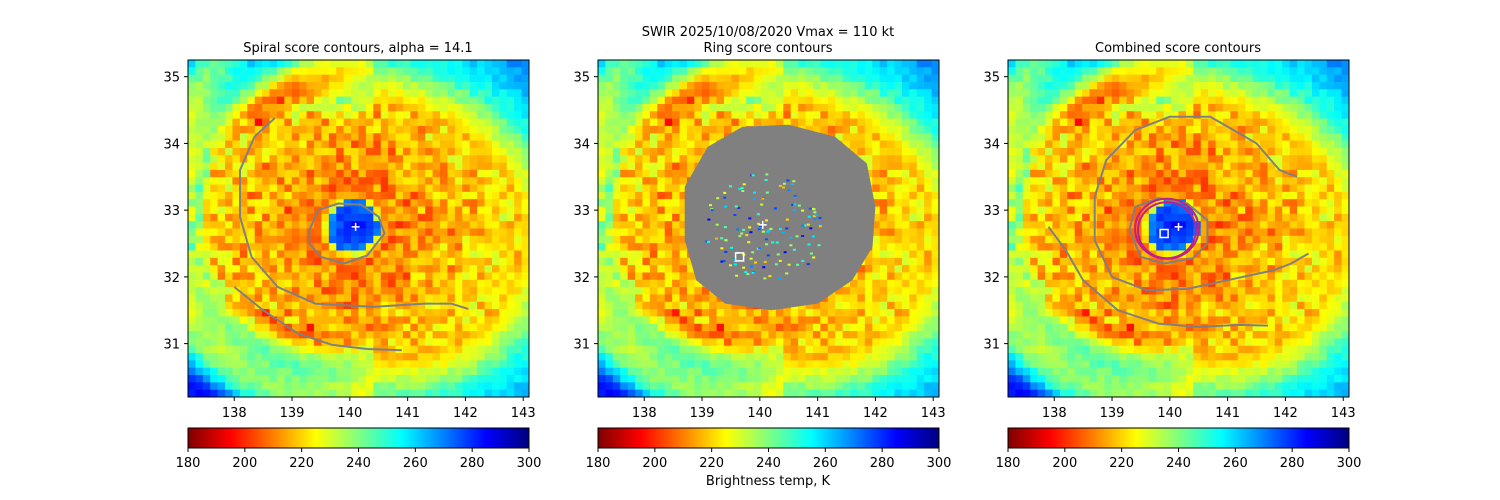 This screenshot has height=500, width=1500. I want to click on panel-title-spiral: Spiral score contours, alpha = 14.1, so click(357, 48).